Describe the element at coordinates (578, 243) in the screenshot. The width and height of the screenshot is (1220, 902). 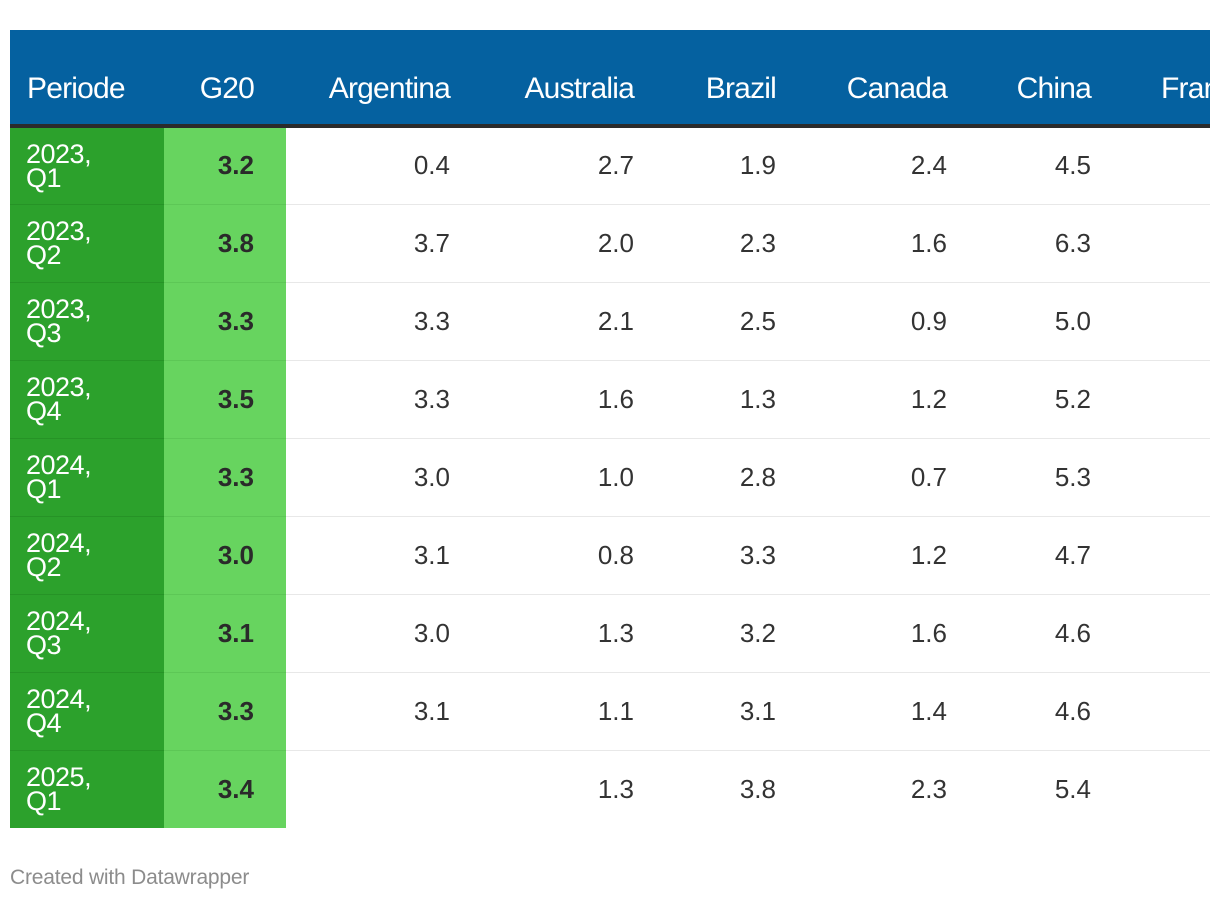
I see `value-cell-australia: 2.0` at that location.